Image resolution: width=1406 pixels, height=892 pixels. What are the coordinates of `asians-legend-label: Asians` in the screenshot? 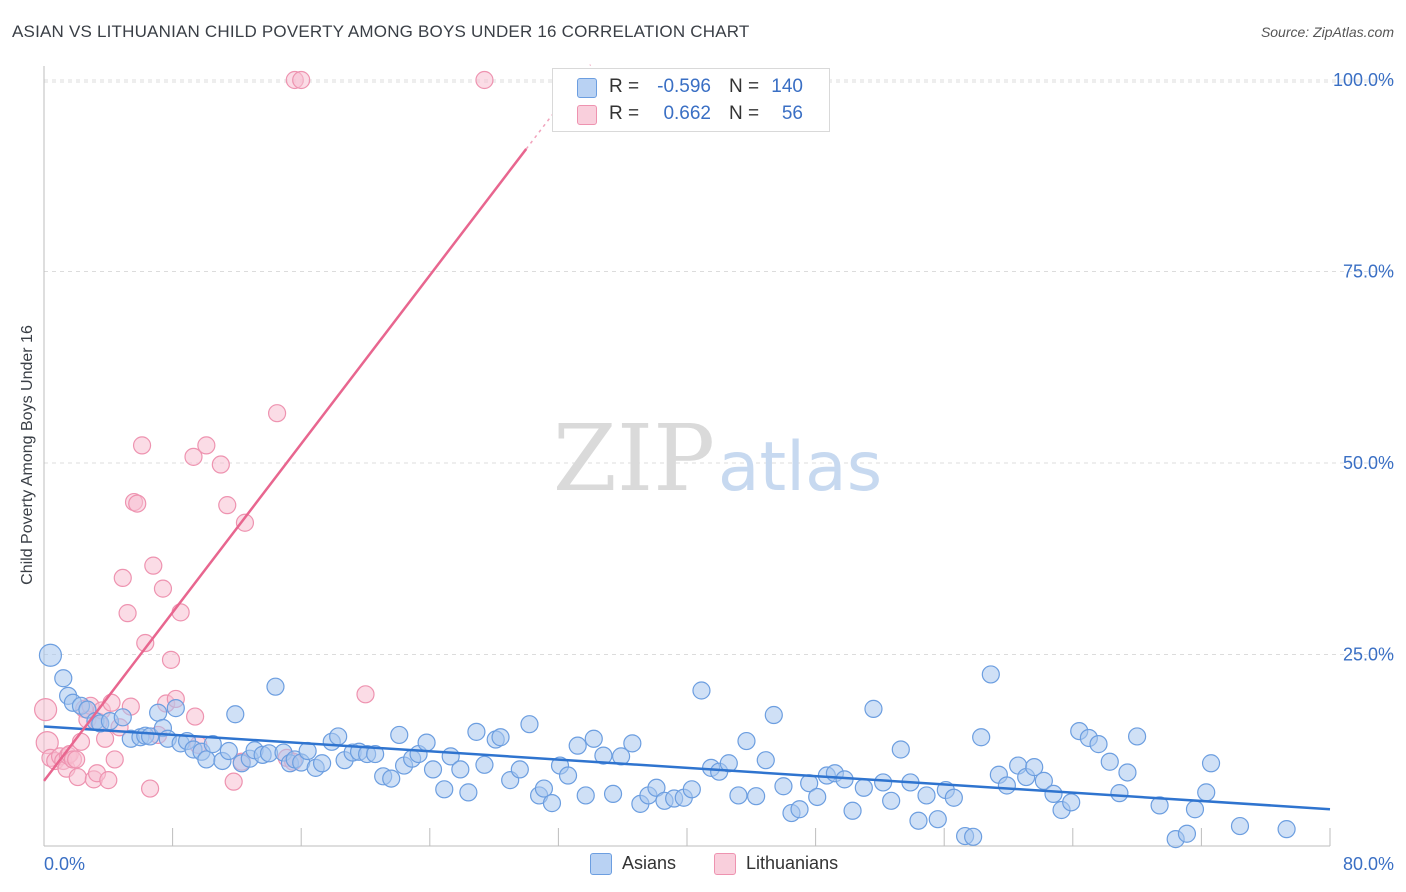 It's located at (649, 863).